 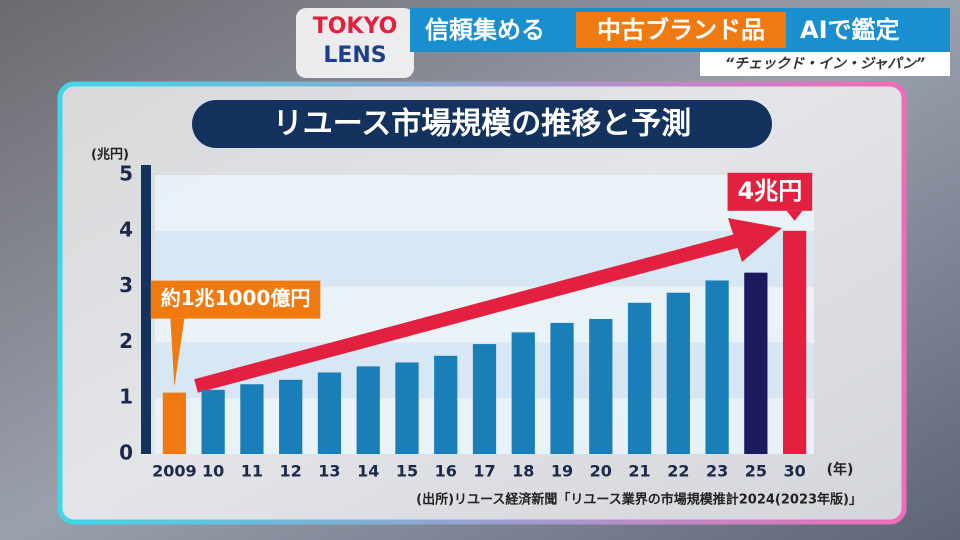 I want to click on logo-bottom: LENS, so click(x=354, y=55).